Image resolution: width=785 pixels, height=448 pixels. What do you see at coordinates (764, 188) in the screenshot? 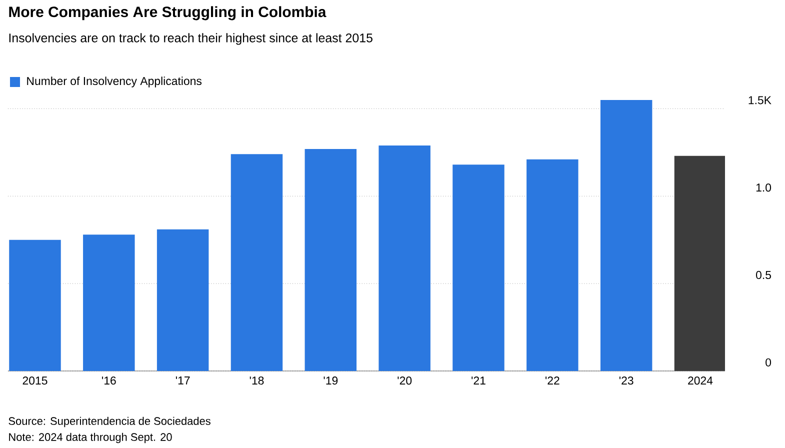
I see `y-tick-label: 1.0` at bounding box center [764, 188].